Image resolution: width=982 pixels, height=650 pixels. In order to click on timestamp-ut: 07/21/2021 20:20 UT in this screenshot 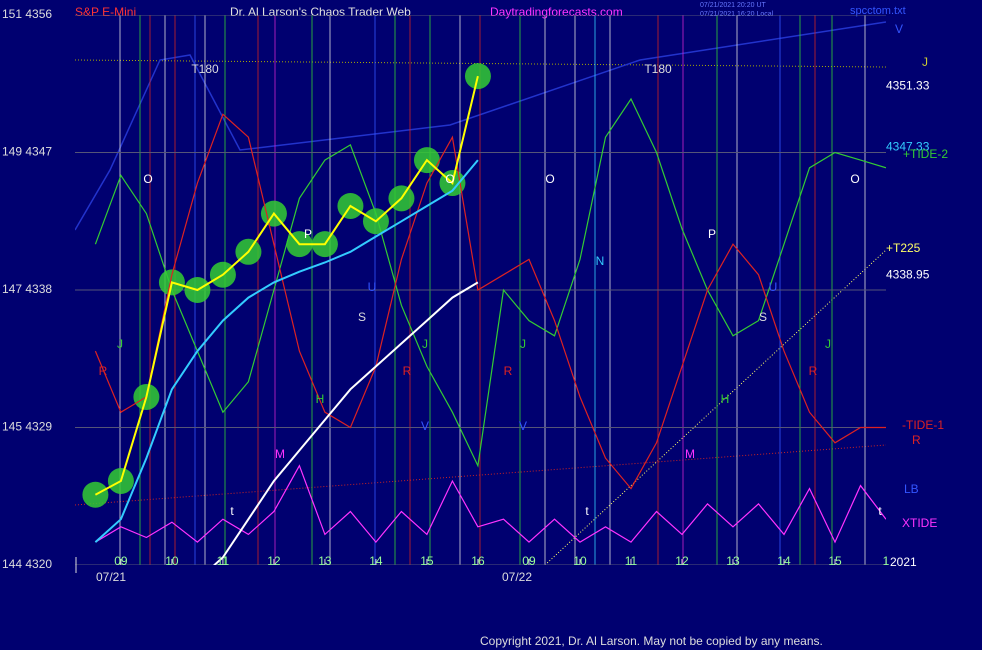, I will do `click(733, 5)`.